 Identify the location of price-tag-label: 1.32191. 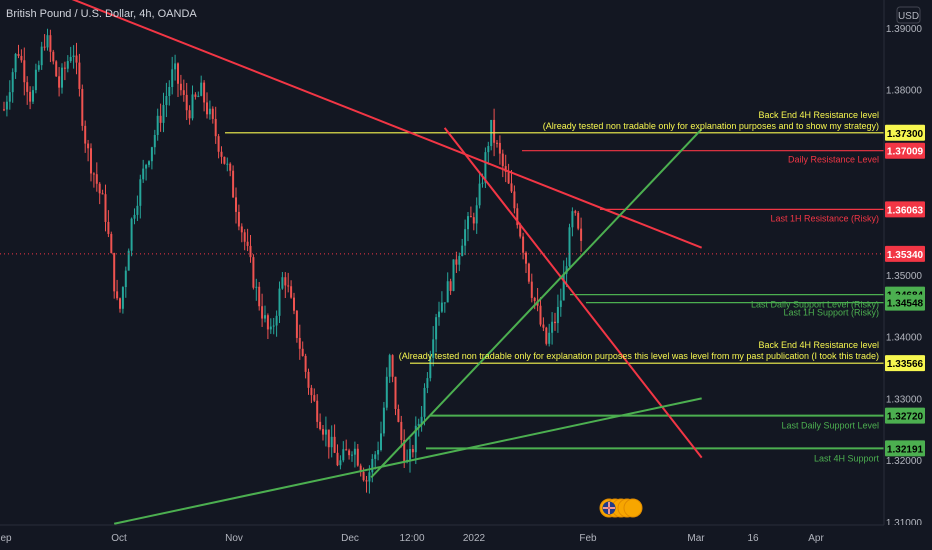
(905, 449).